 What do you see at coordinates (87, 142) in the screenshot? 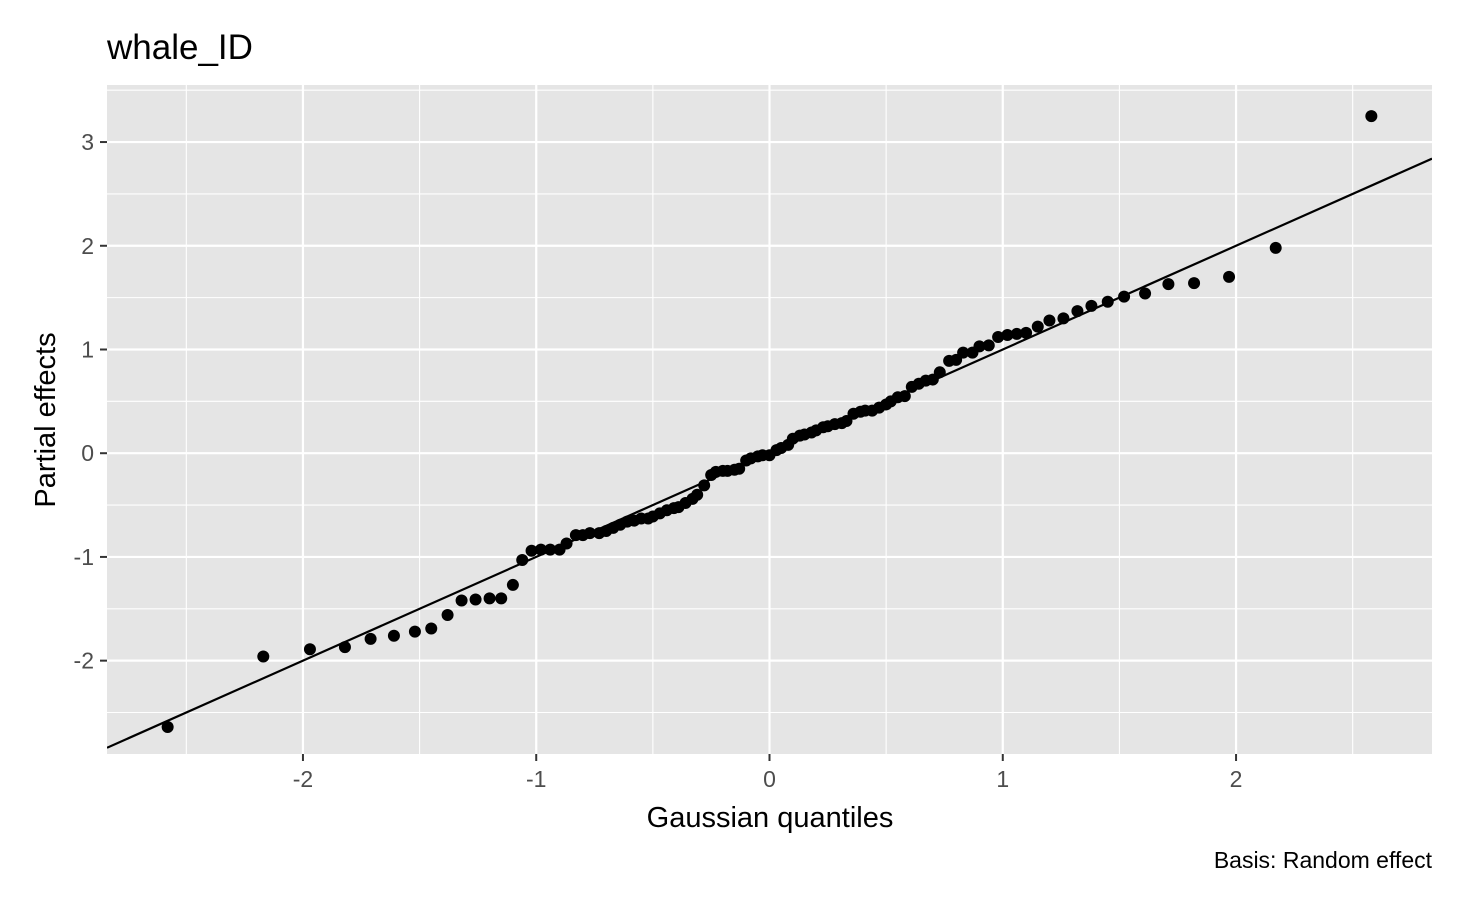
I see `y-tick-label: 3` at bounding box center [87, 142].